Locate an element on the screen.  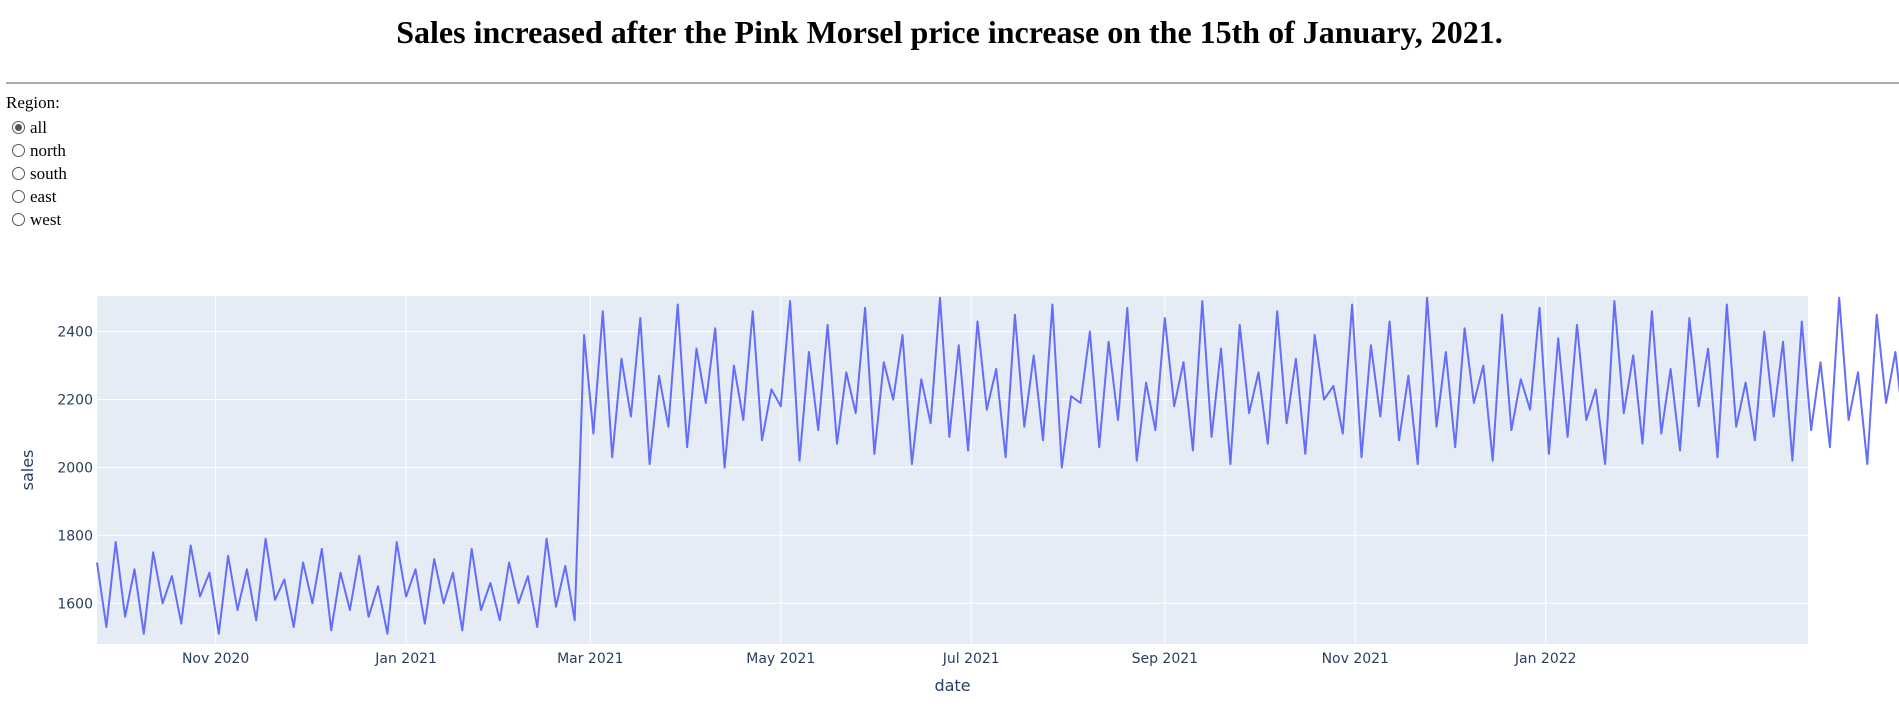
region-option-north: north is located at coordinates (36, 150).